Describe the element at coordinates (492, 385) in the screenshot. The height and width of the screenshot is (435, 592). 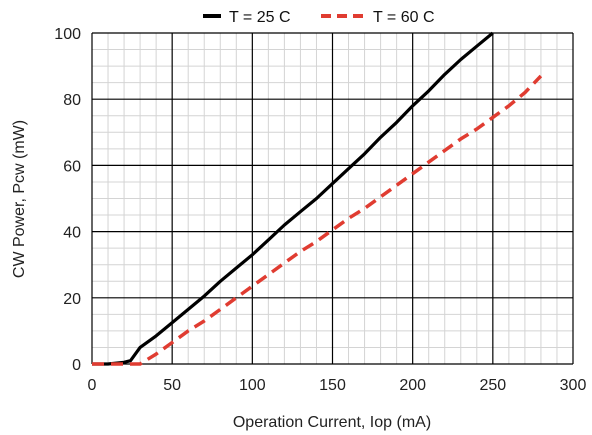
I see `x-tick-label: 250` at that location.